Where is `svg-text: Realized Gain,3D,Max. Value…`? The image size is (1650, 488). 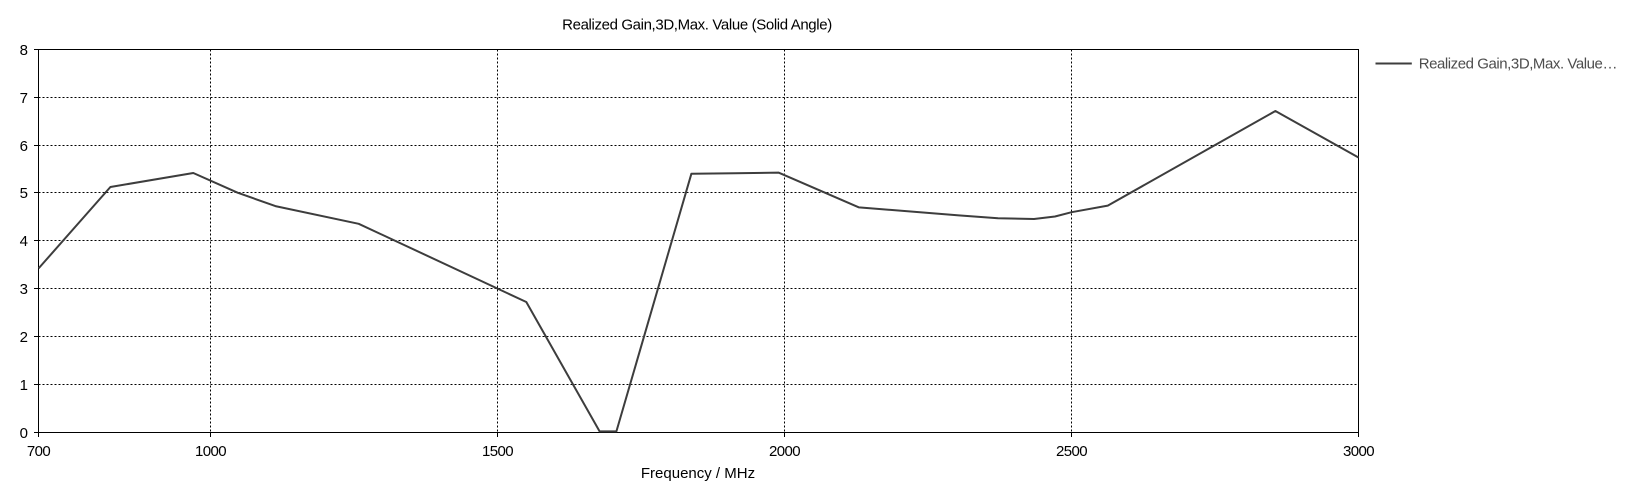 svg-text: Realized Gain,3D,Max. Value… is located at coordinates (1518, 64).